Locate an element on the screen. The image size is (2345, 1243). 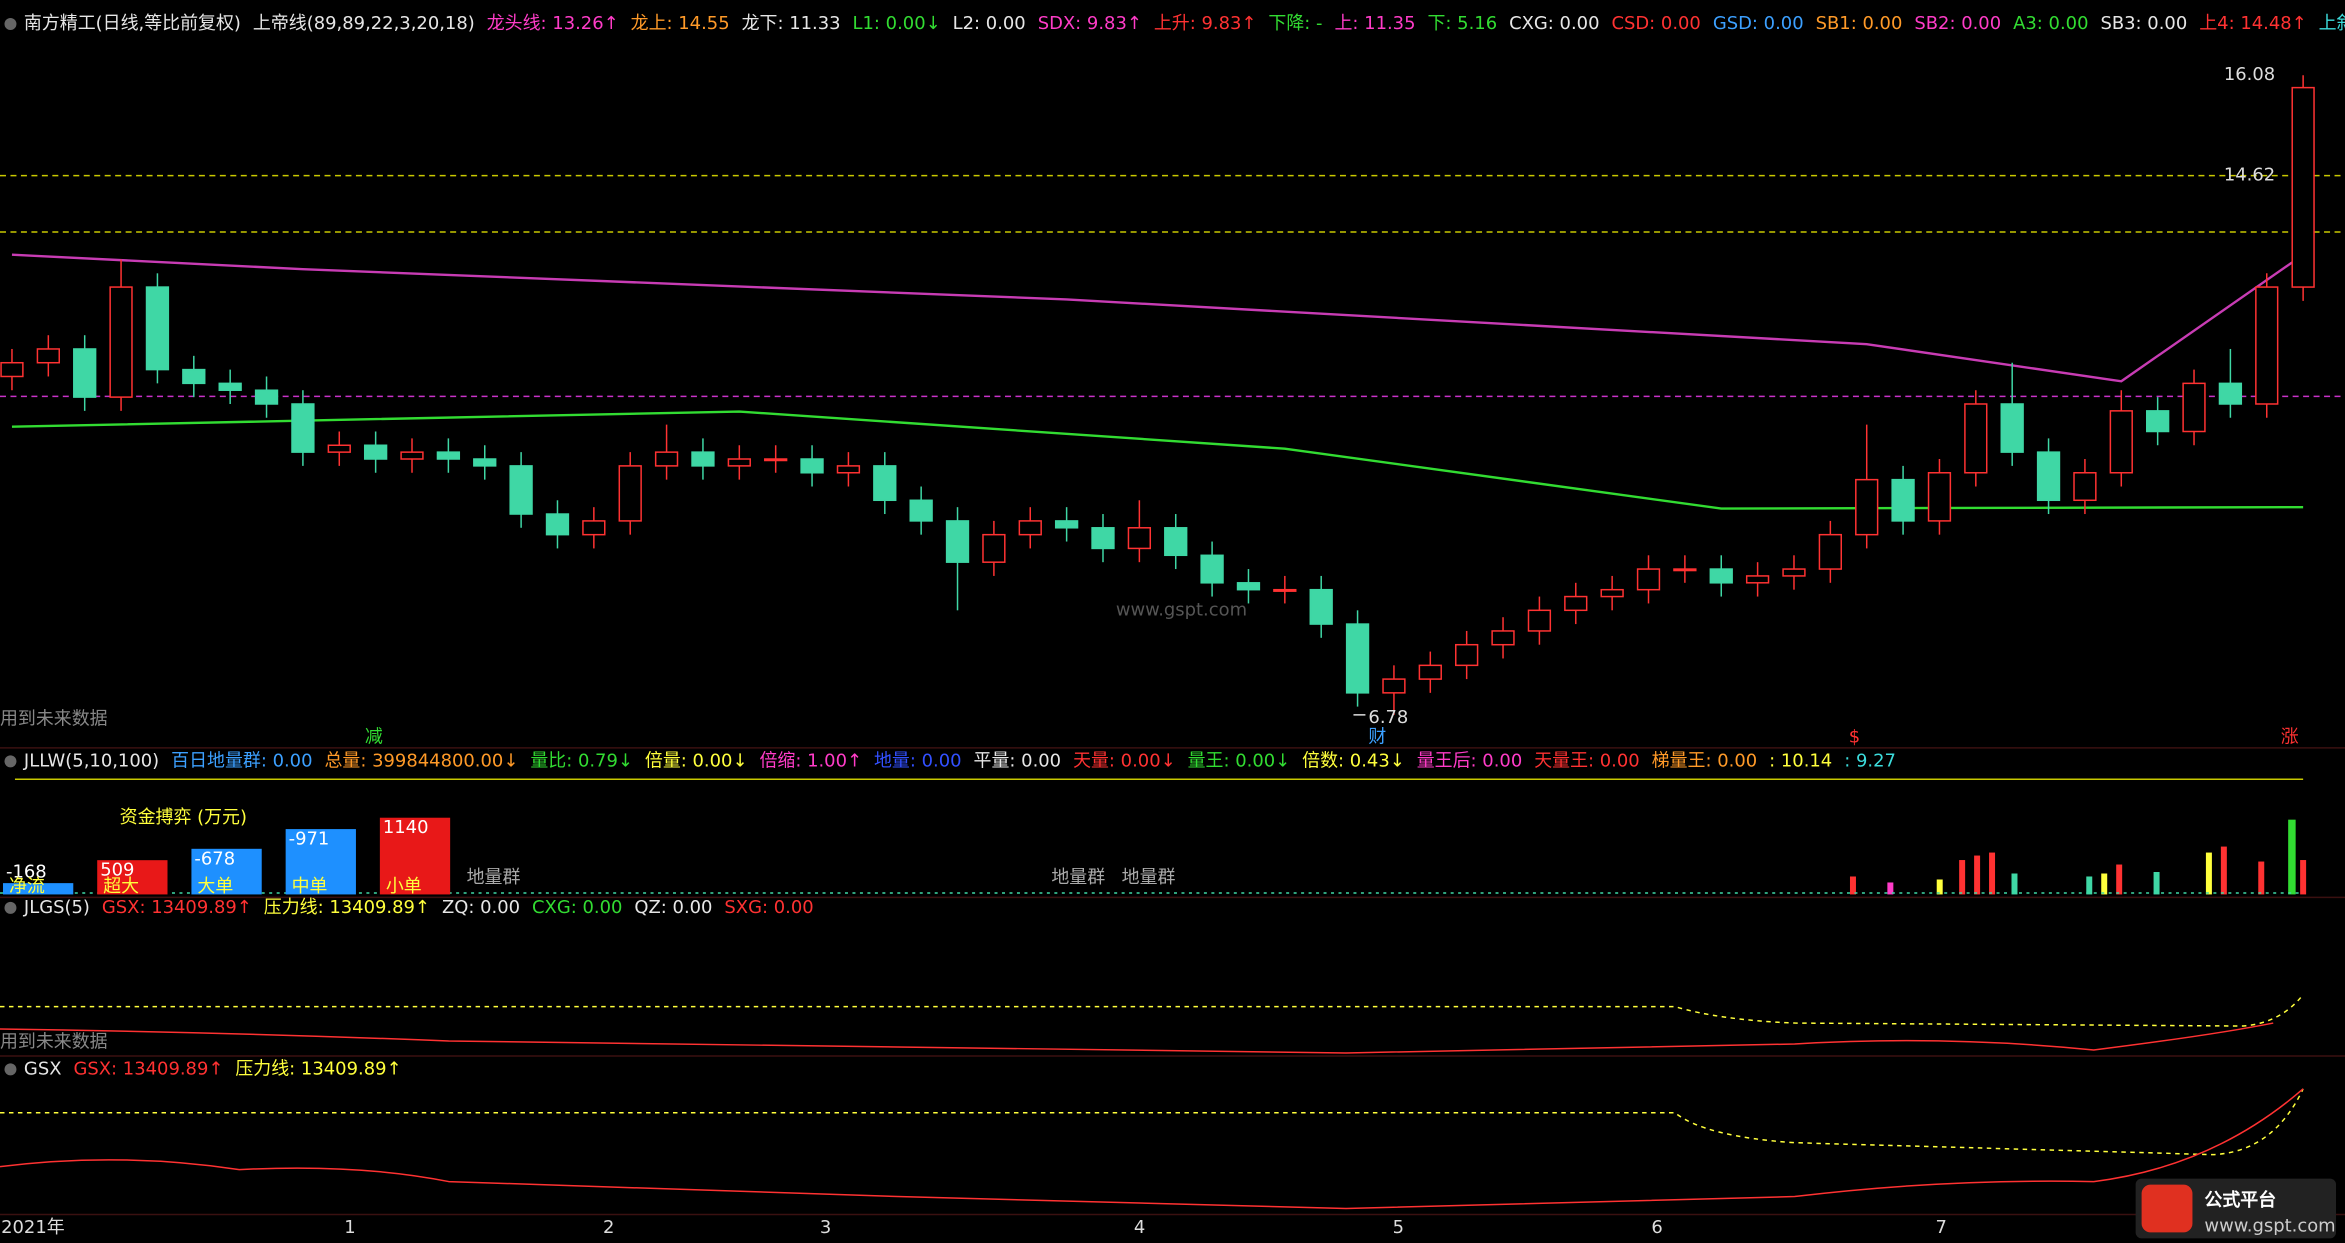
marker: $ is located at coordinates (1854, 736).